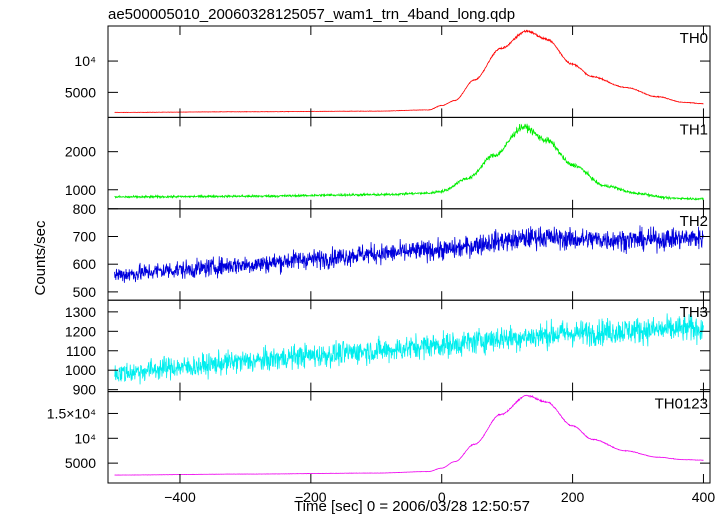 This screenshot has height=516, width=724. I want to click on panel-label: TH3, so click(694, 312).